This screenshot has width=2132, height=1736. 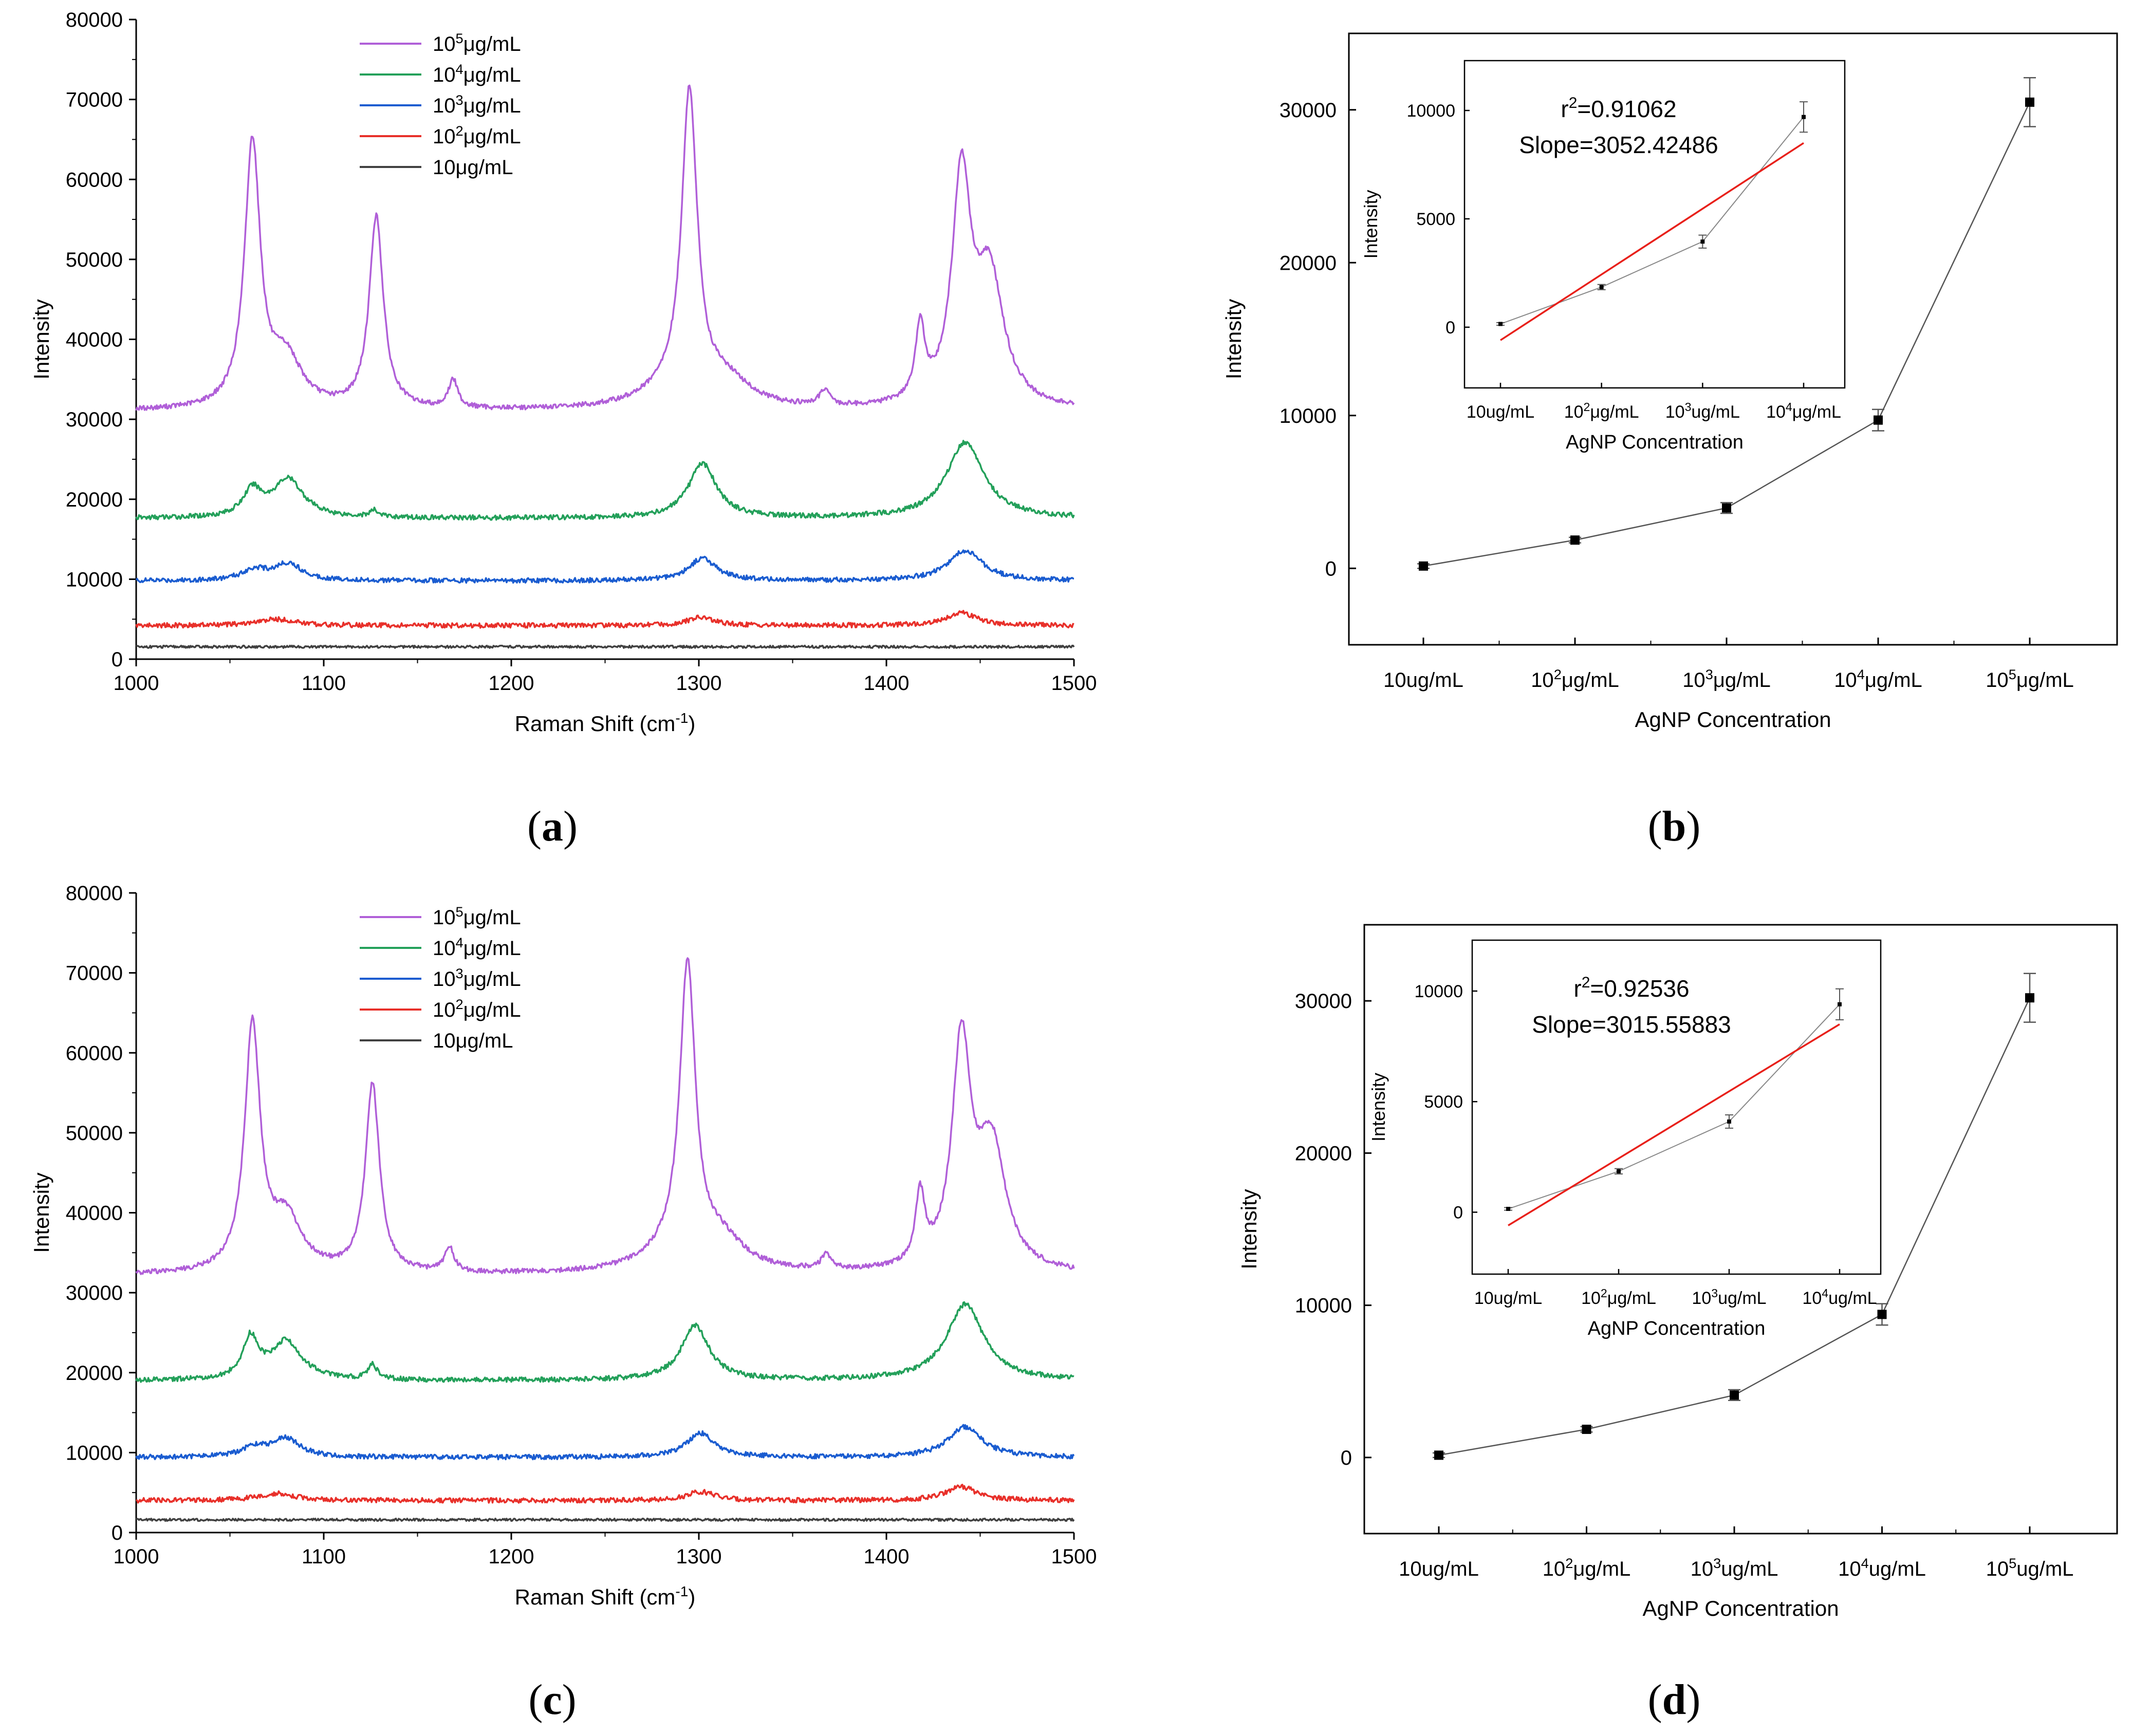 What do you see at coordinates (1458, 1212) in the screenshot?
I see `inset-y-tick-label: 0` at bounding box center [1458, 1212].